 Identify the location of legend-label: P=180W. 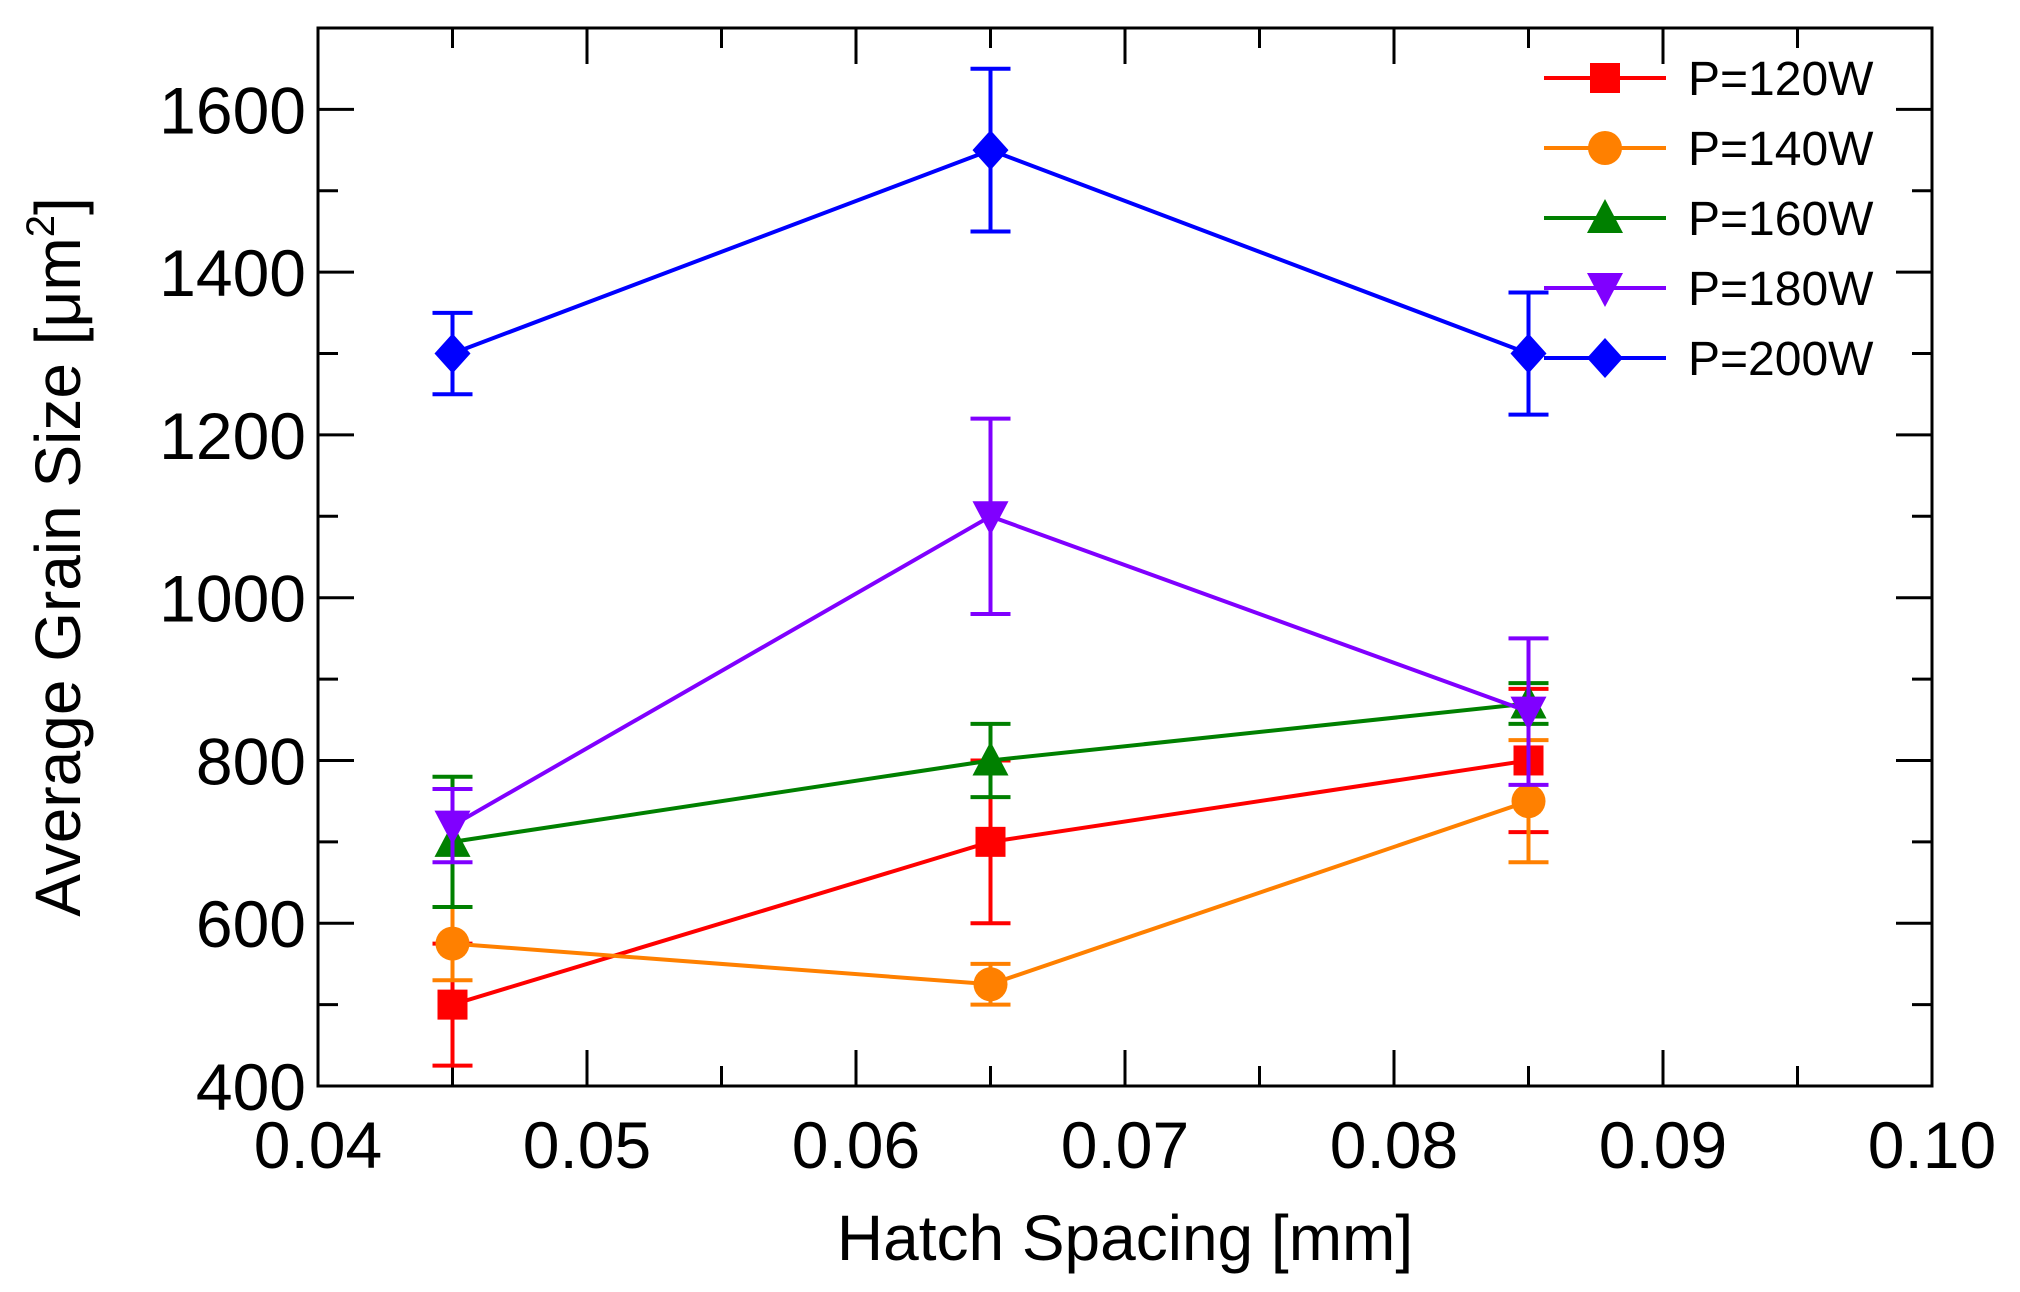
(1781, 289).